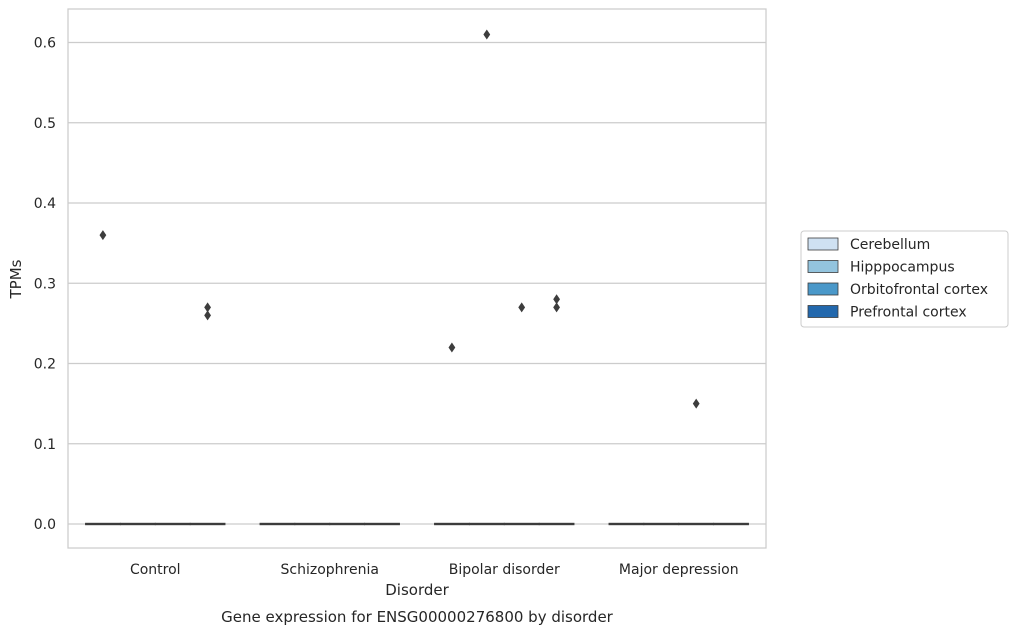  I want to click on legend-frame, so click(904, 279).